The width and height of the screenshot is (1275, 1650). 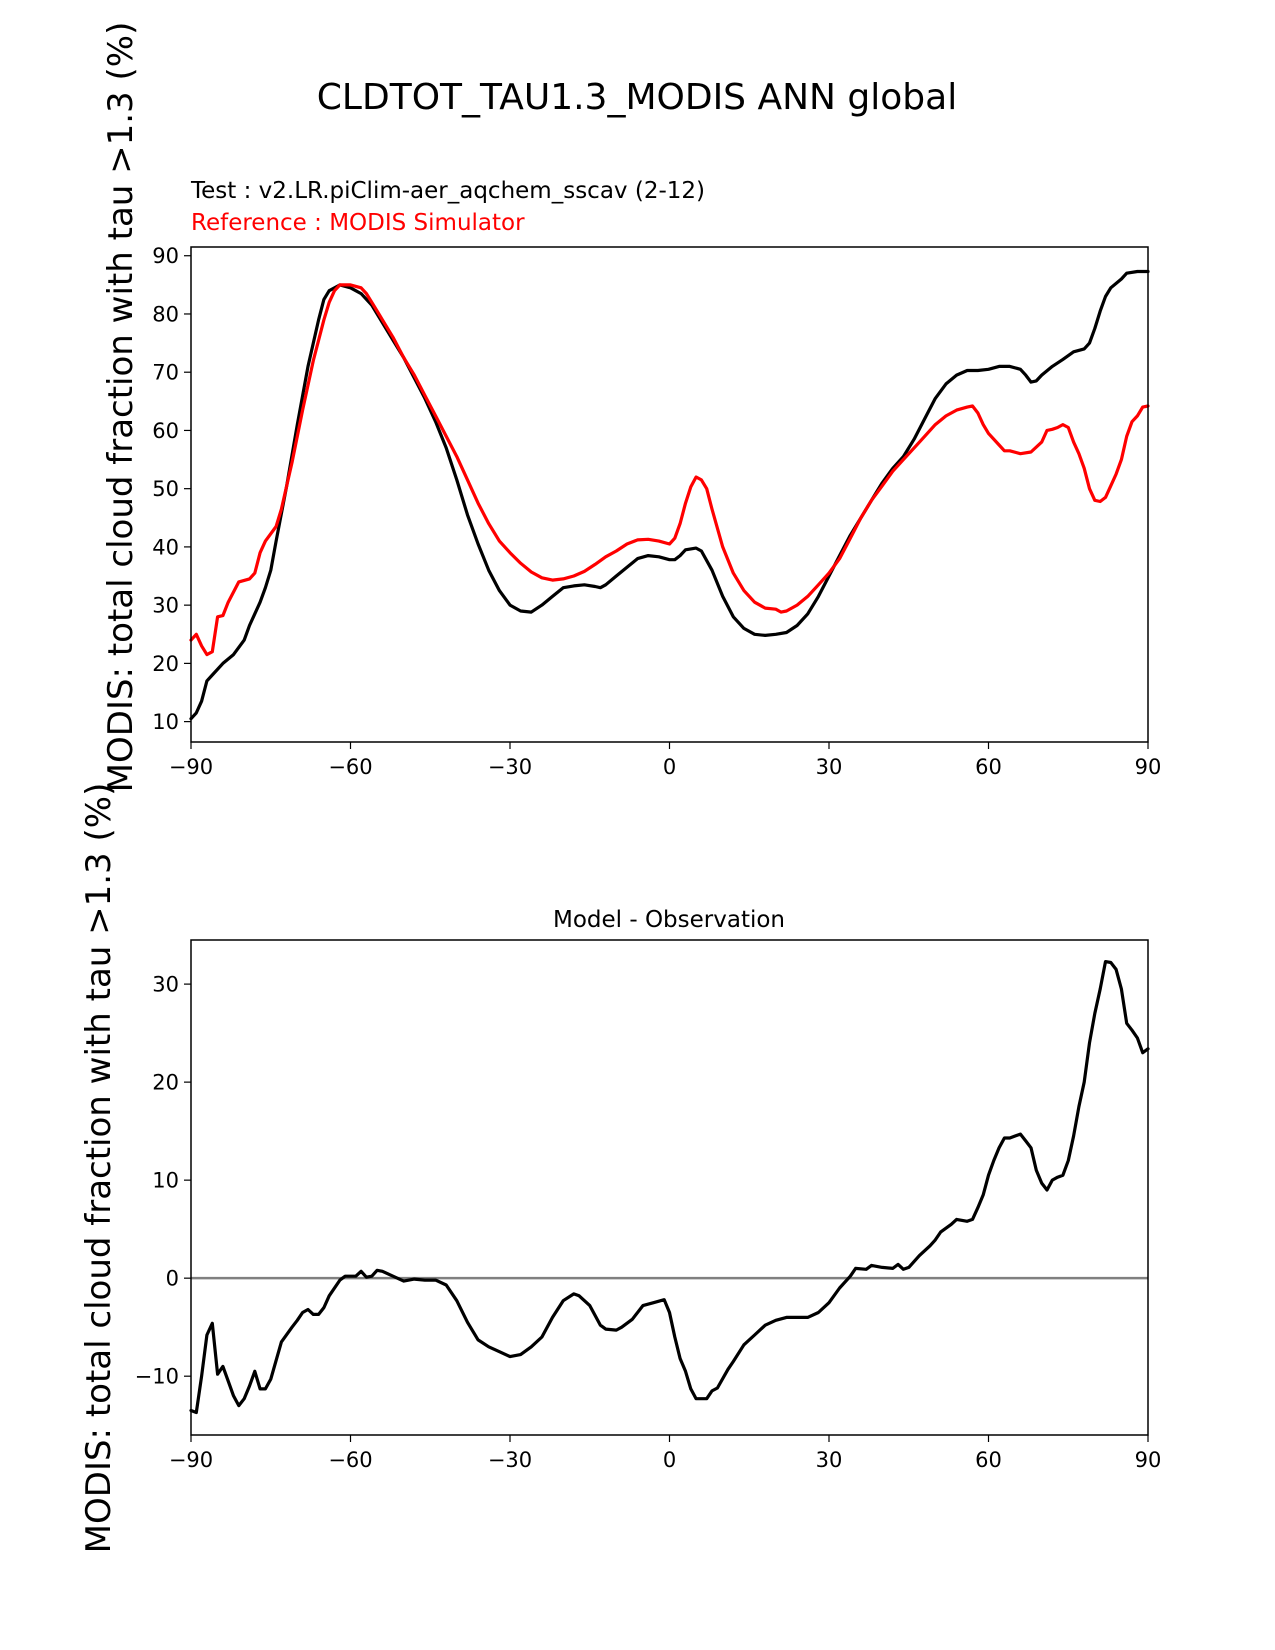 What do you see at coordinates (358, 223) in the screenshot?
I see `reference-label: Reference : MODIS Simulator` at bounding box center [358, 223].